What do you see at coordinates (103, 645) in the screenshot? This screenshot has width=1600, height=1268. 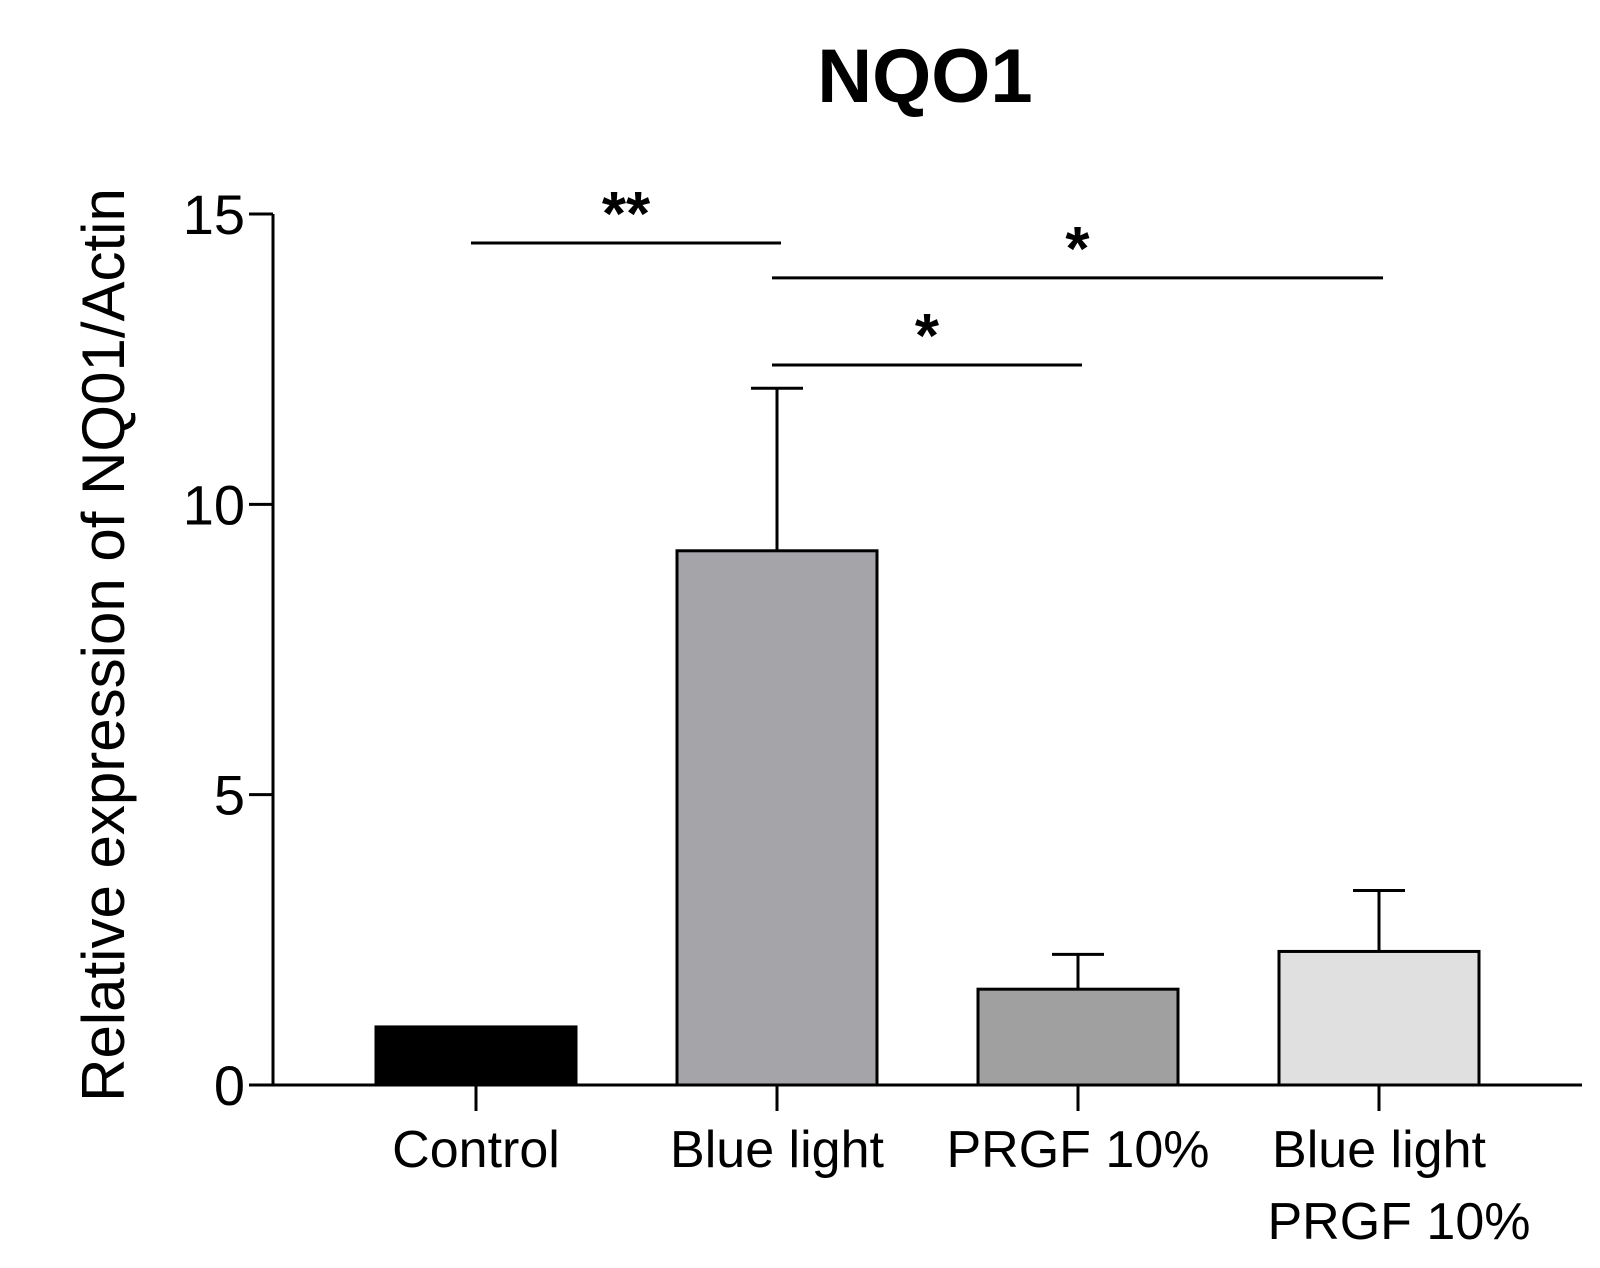 I see `y-axis-label: Relative expression of NQ01/Actin` at bounding box center [103, 645].